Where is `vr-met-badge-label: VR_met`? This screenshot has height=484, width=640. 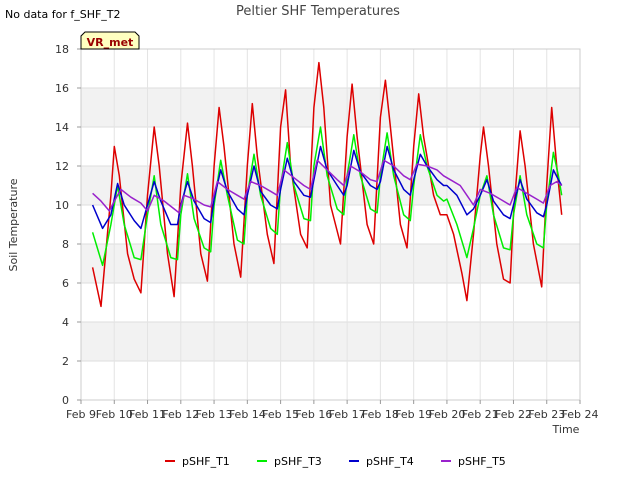
vr-met-badge-label: VR_met is located at coordinates (110, 42).